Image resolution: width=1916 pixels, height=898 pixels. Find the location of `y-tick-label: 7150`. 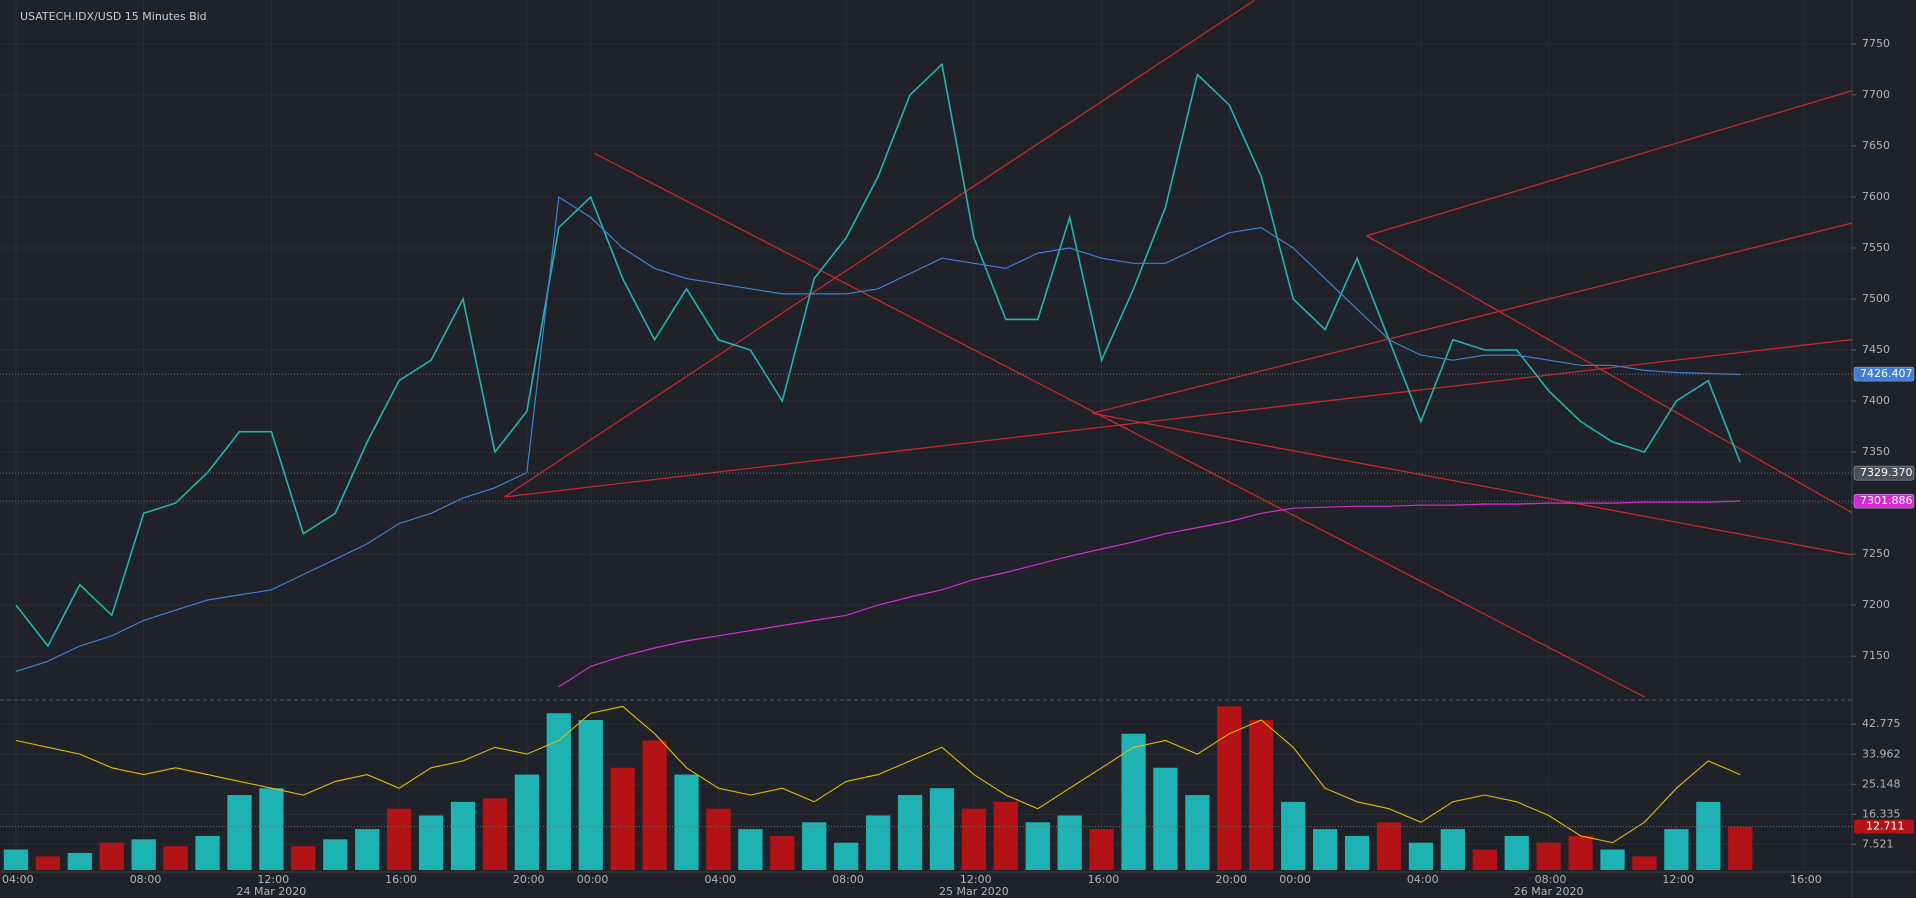

y-tick-label: 7150 is located at coordinates (1876, 655).